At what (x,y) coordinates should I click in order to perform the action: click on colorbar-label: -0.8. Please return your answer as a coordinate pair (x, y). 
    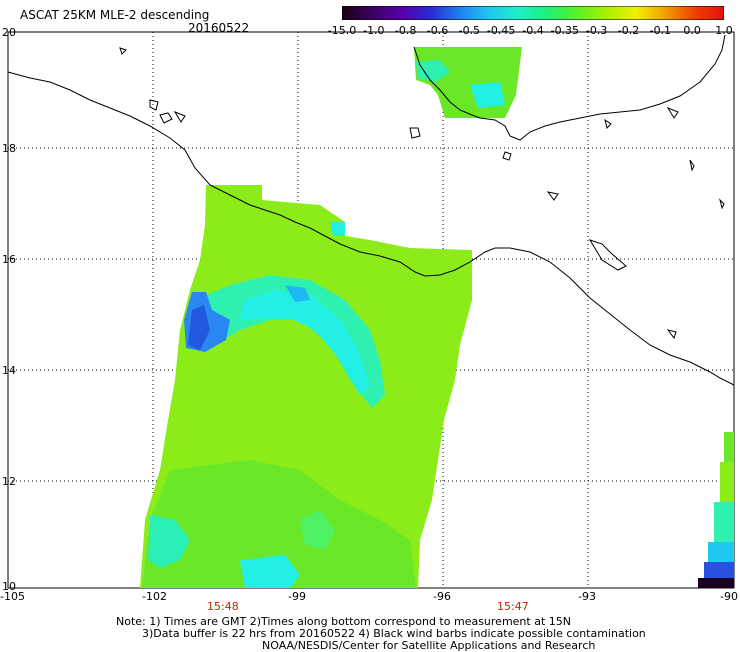
    Looking at the image, I should click on (405, 30).